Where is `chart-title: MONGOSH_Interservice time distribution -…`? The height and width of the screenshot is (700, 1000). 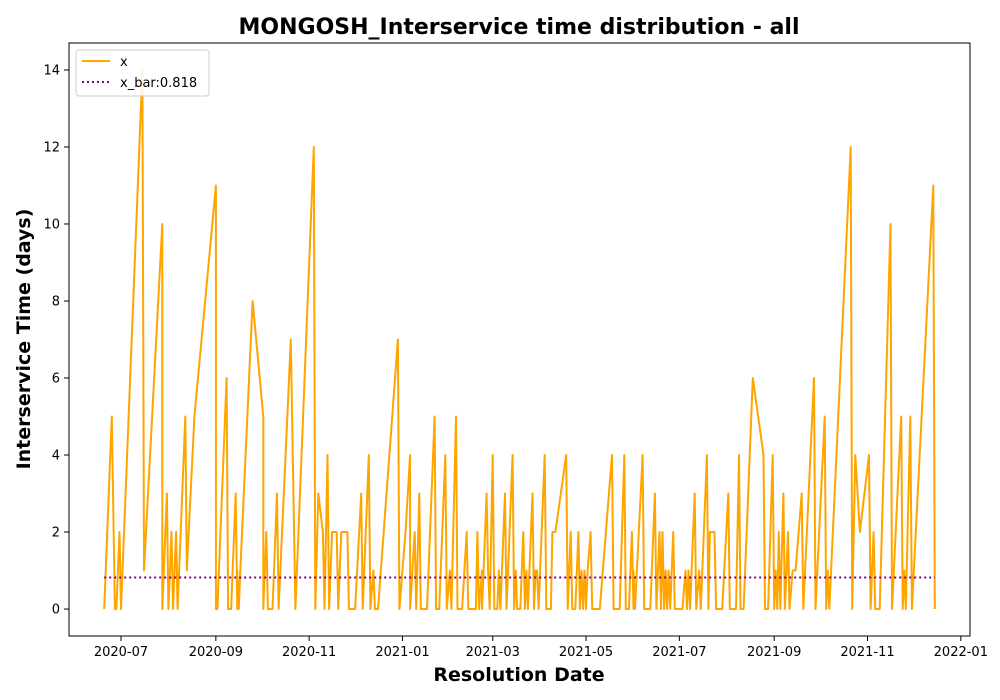
chart-title: MONGOSH_Interservice time distribution -… is located at coordinates (519, 27).